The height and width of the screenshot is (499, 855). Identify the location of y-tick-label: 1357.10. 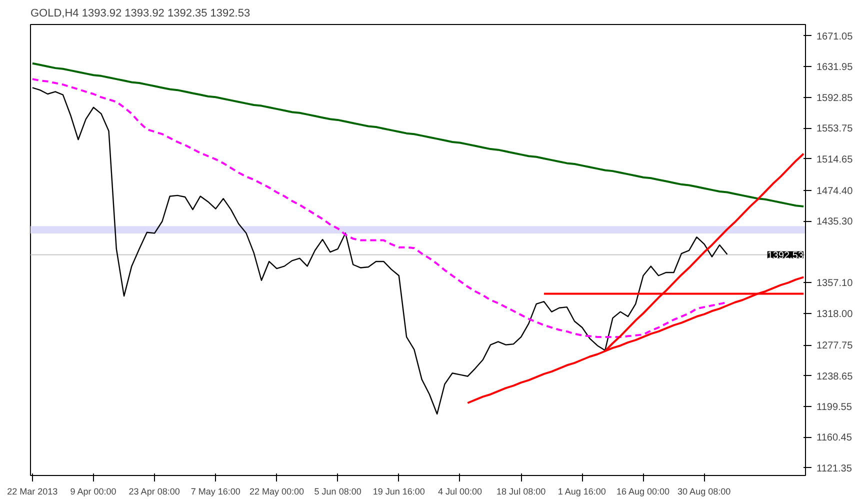
(835, 284).